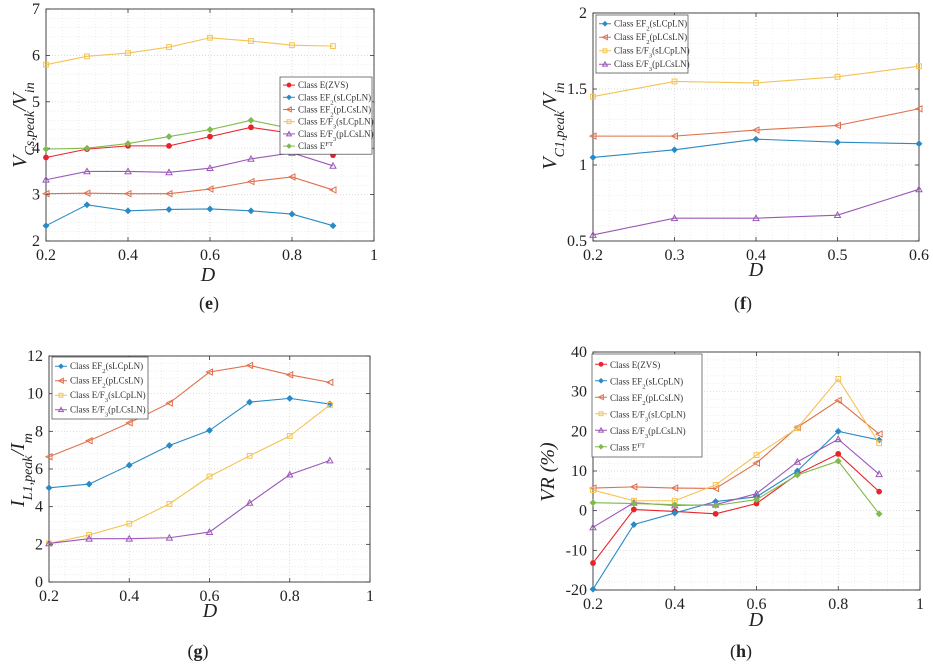 The height and width of the screenshot is (669, 933). What do you see at coordinates (548, 472) in the screenshot?
I see `y-axis-label: VR (%)` at bounding box center [548, 472].